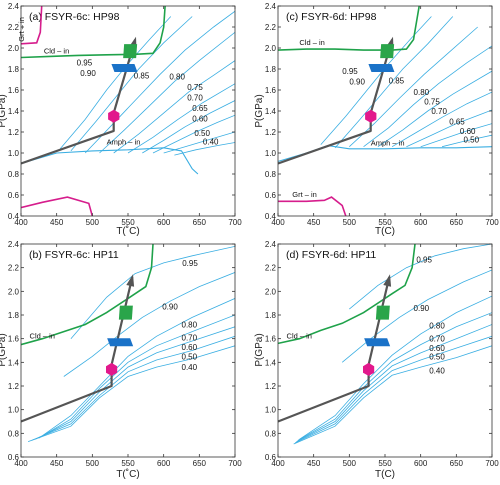 The image size is (500, 485). I want to click on isopleth-label: 0.85, so click(142, 75).